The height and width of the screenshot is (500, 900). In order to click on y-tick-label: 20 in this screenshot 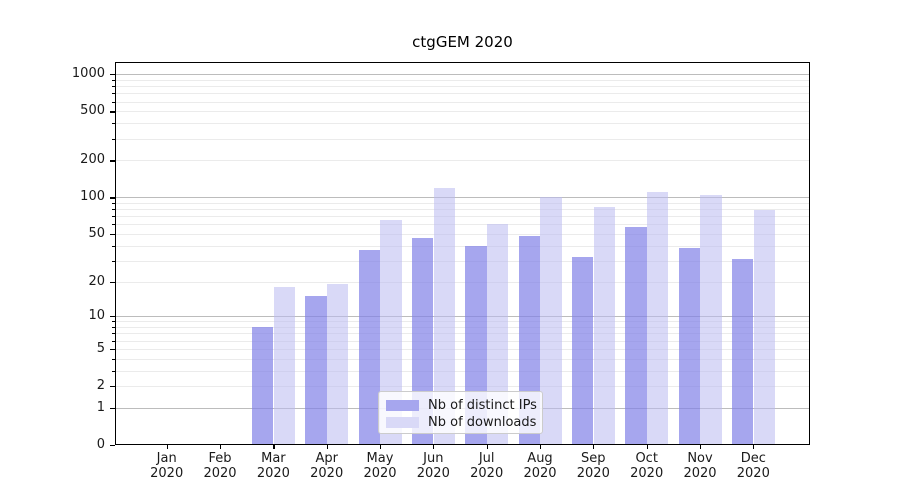, I will do `click(96, 281)`.